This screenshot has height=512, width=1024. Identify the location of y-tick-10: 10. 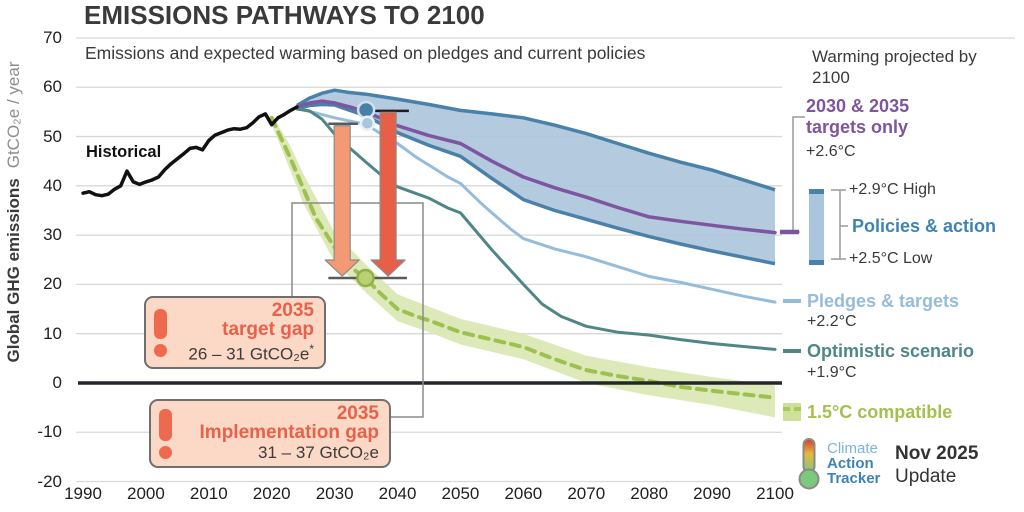
(52, 333).